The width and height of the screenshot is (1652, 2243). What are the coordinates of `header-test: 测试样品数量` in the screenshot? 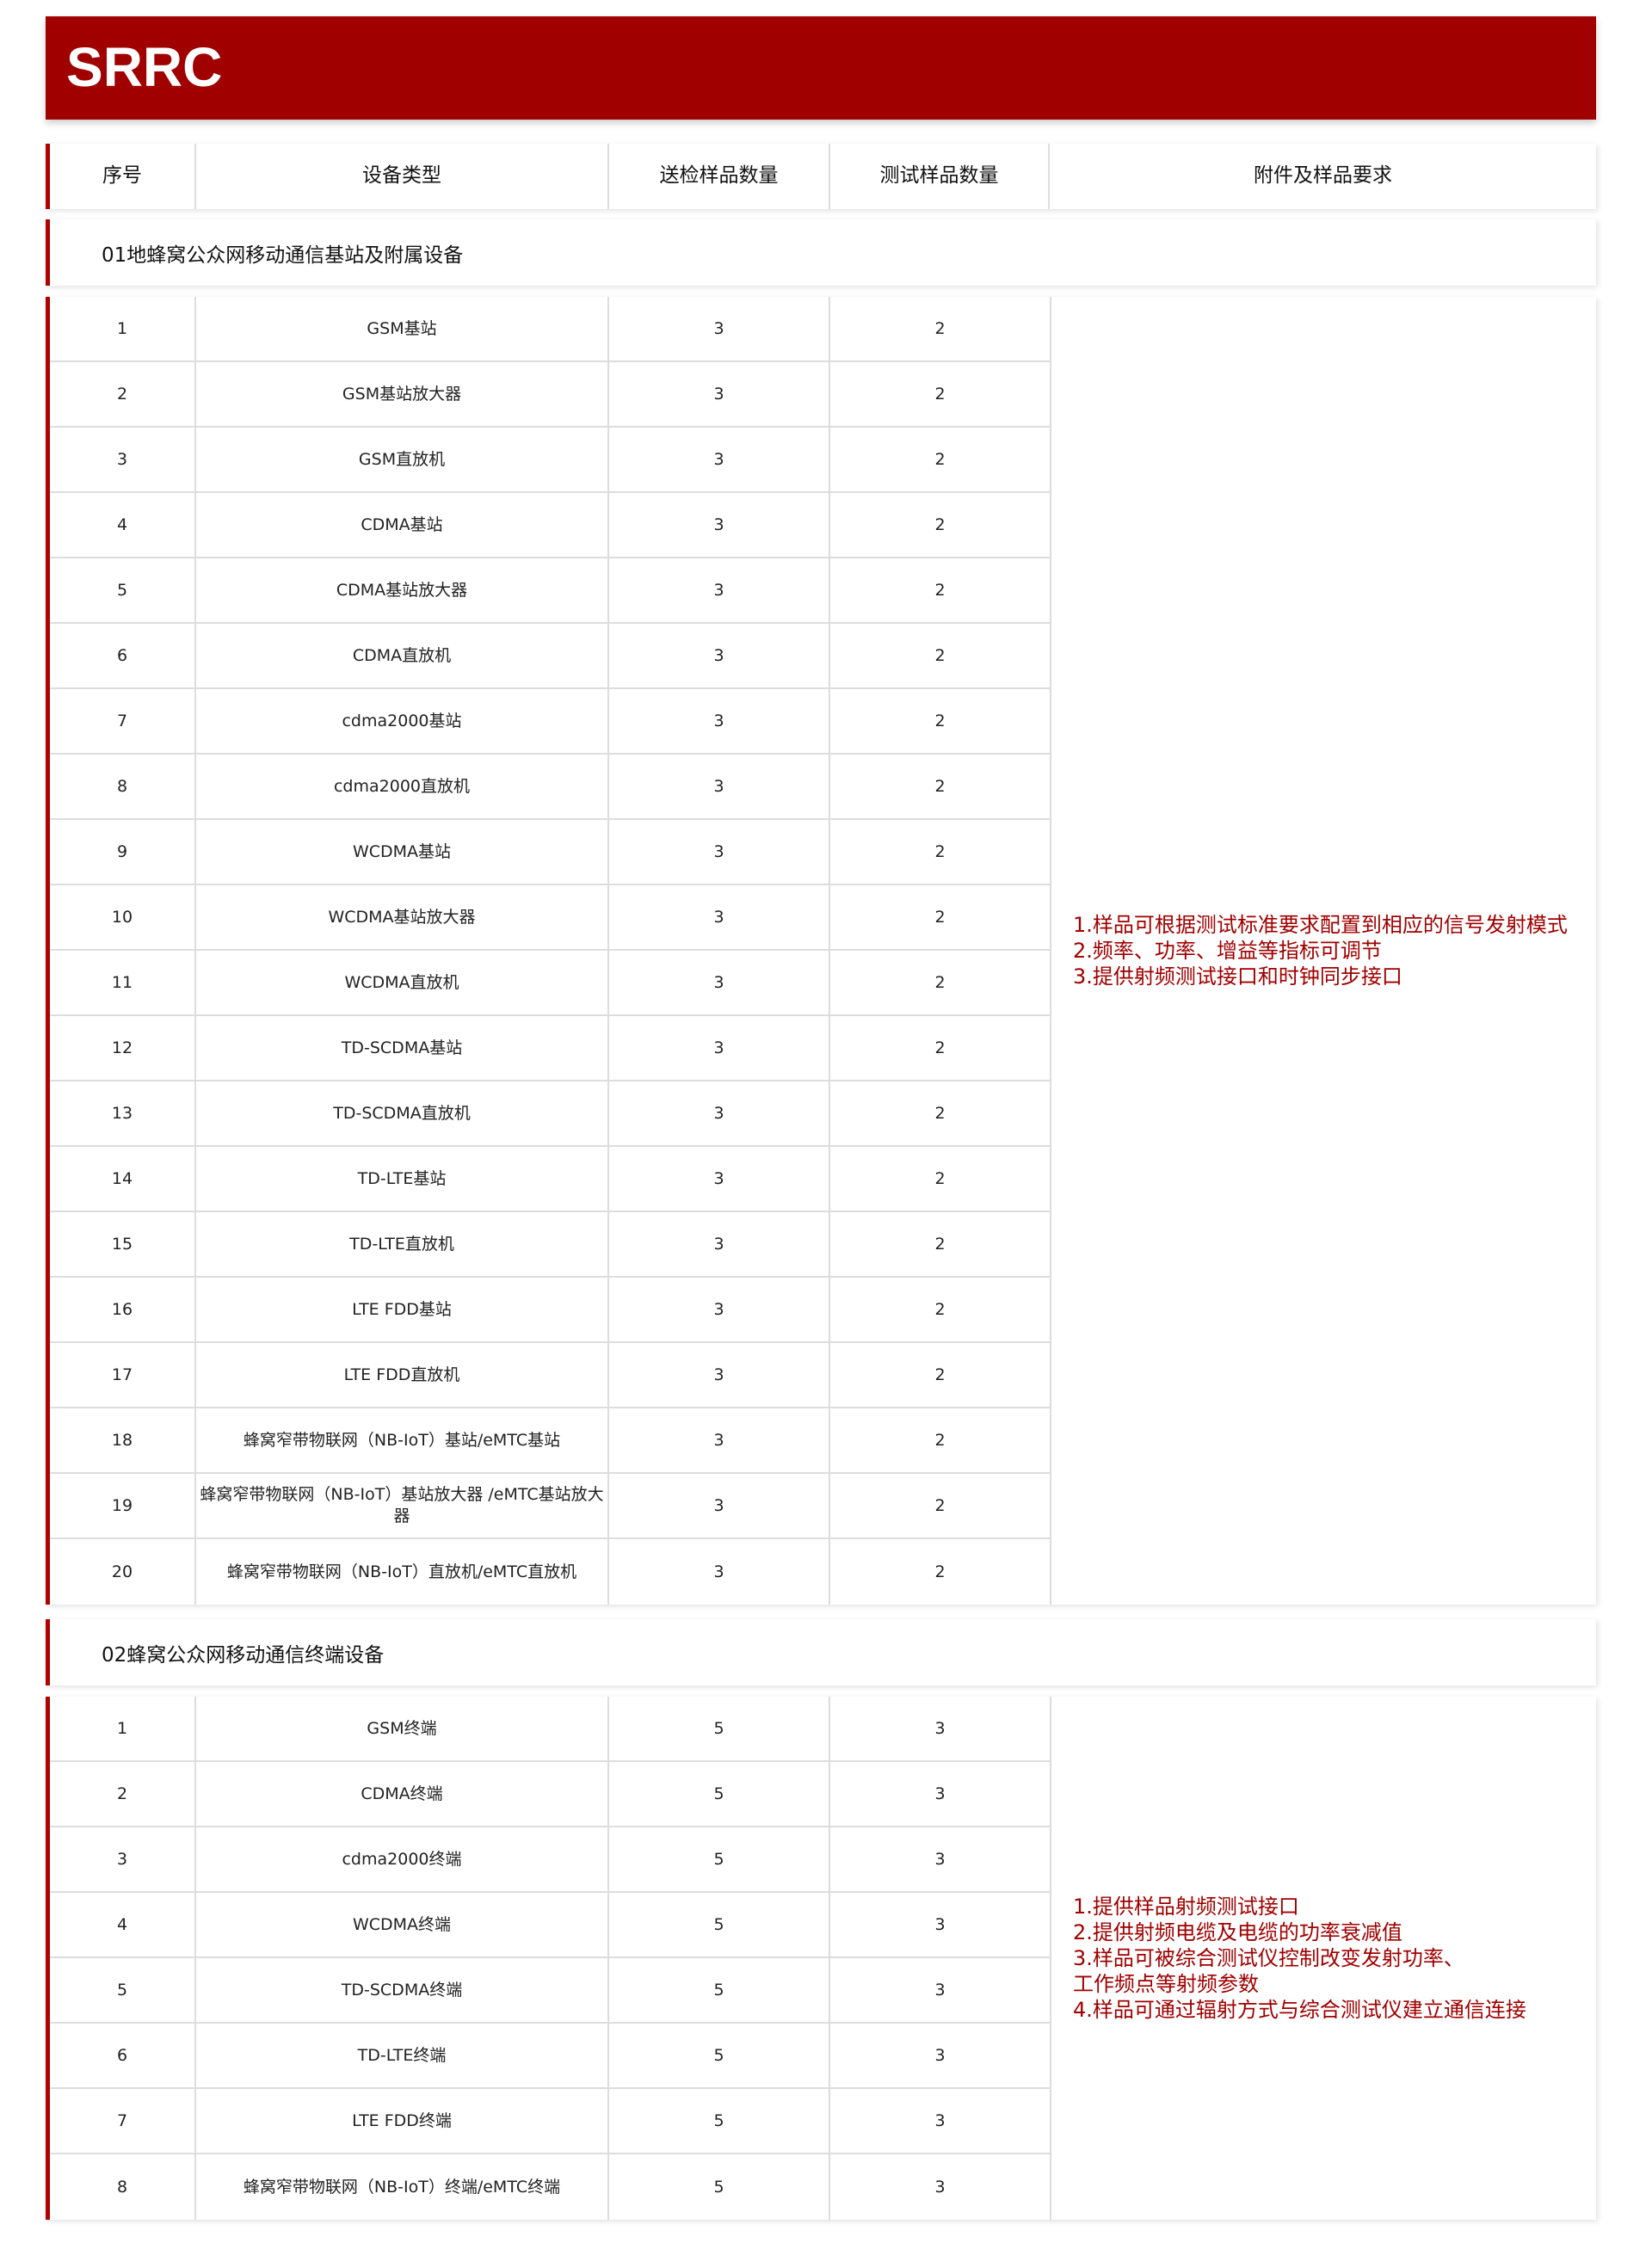 It's located at (940, 176).